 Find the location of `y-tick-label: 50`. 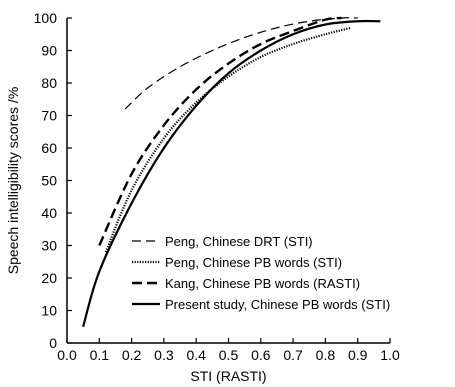

y-tick-label: 50 is located at coordinates (49, 181).